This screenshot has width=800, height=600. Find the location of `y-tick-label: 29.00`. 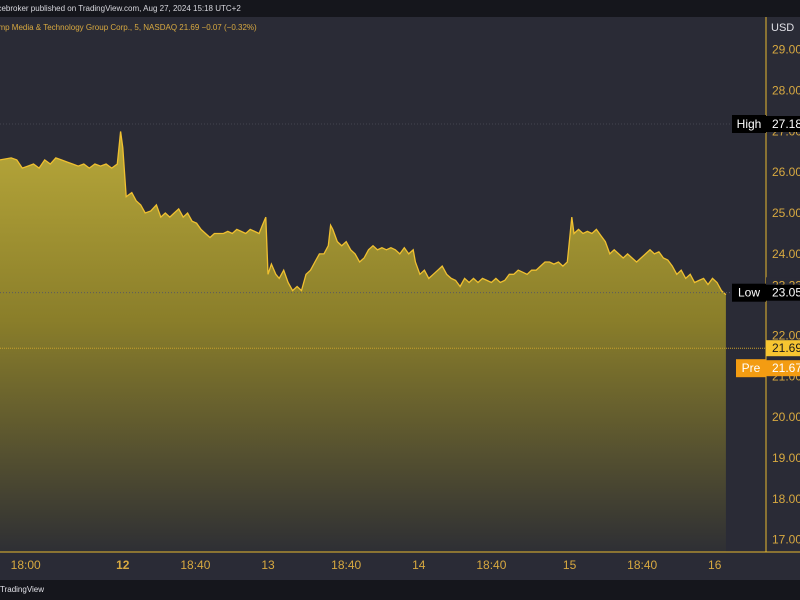

y-tick-label: 29.00 is located at coordinates (786, 50).